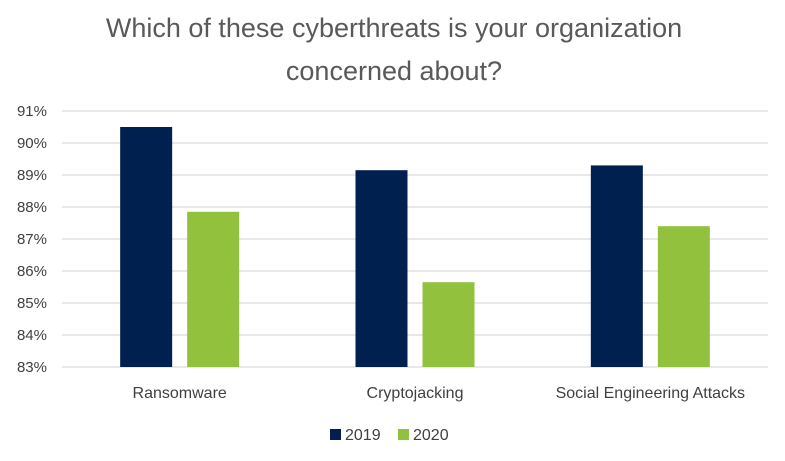  I want to click on y-tick-label: 87%, so click(32, 239).